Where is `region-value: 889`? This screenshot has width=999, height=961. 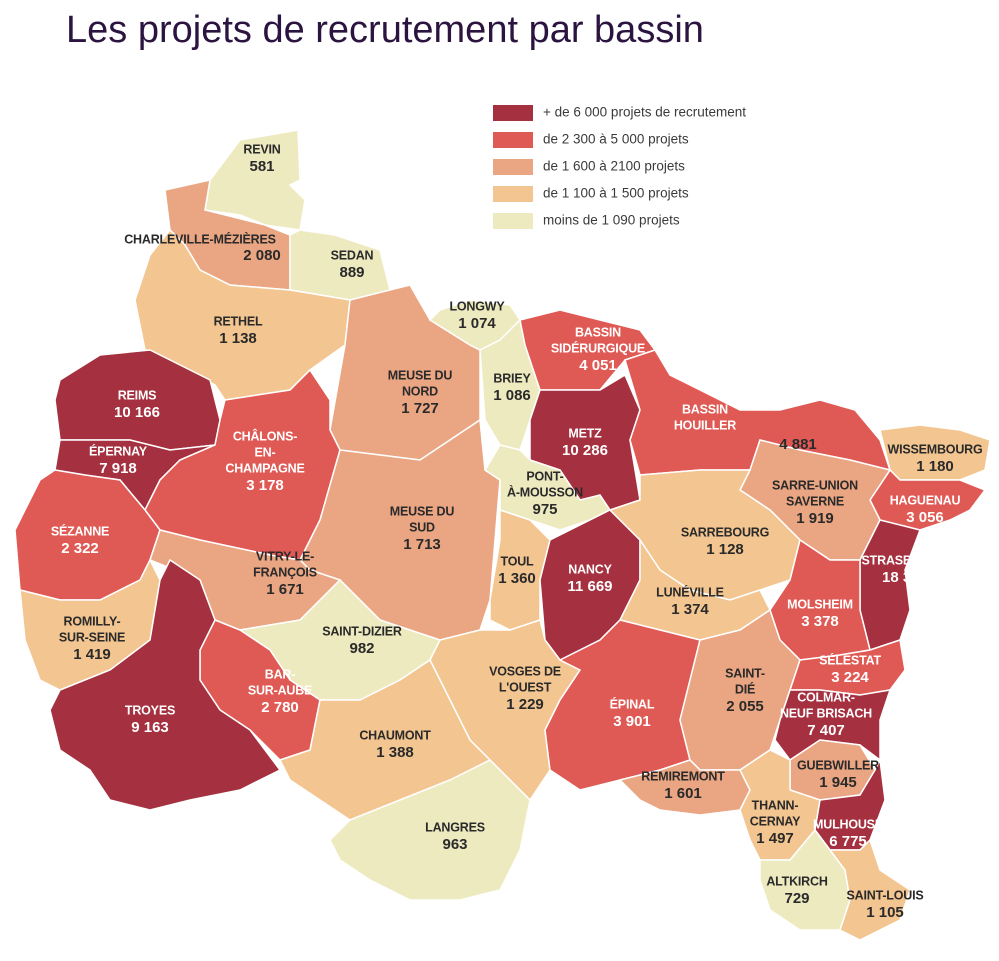 region-value: 889 is located at coordinates (351, 272).